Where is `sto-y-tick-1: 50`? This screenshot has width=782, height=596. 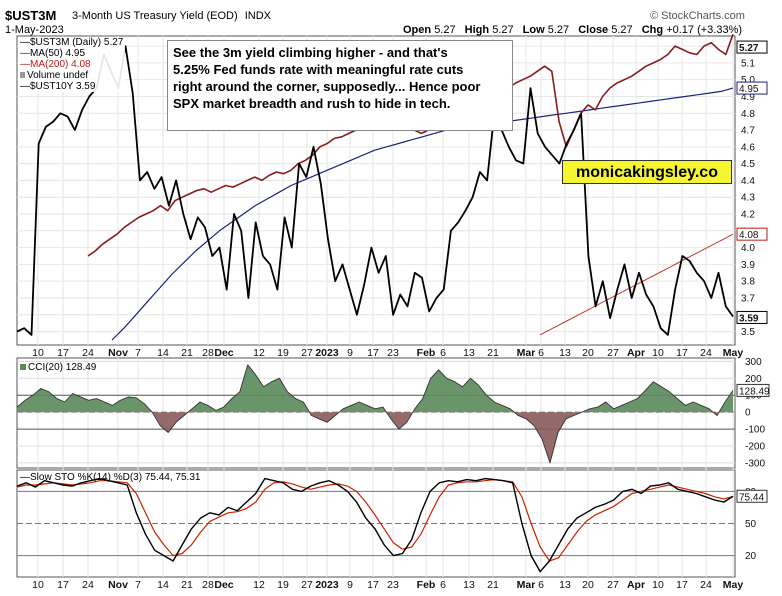 sto-y-tick-1: 50 is located at coordinates (751, 524).